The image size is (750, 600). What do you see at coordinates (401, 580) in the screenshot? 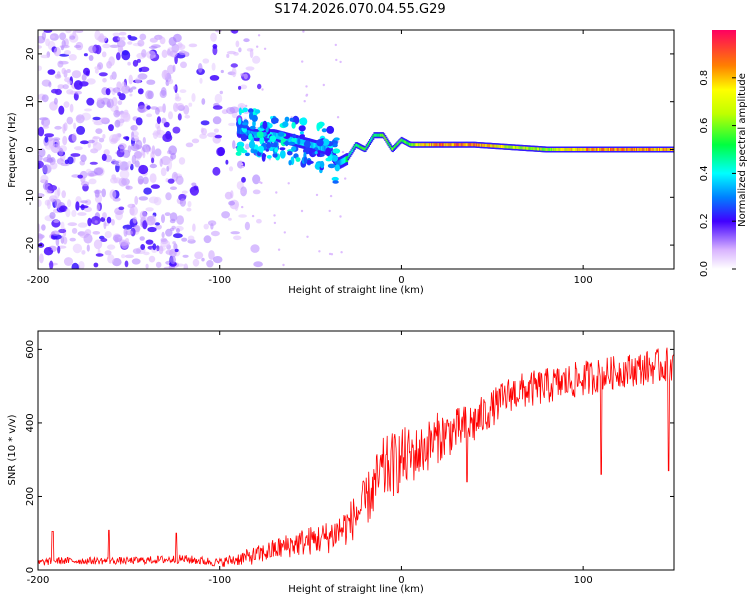
I see `x-tick-label: 0` at bounding box center [401, 580].